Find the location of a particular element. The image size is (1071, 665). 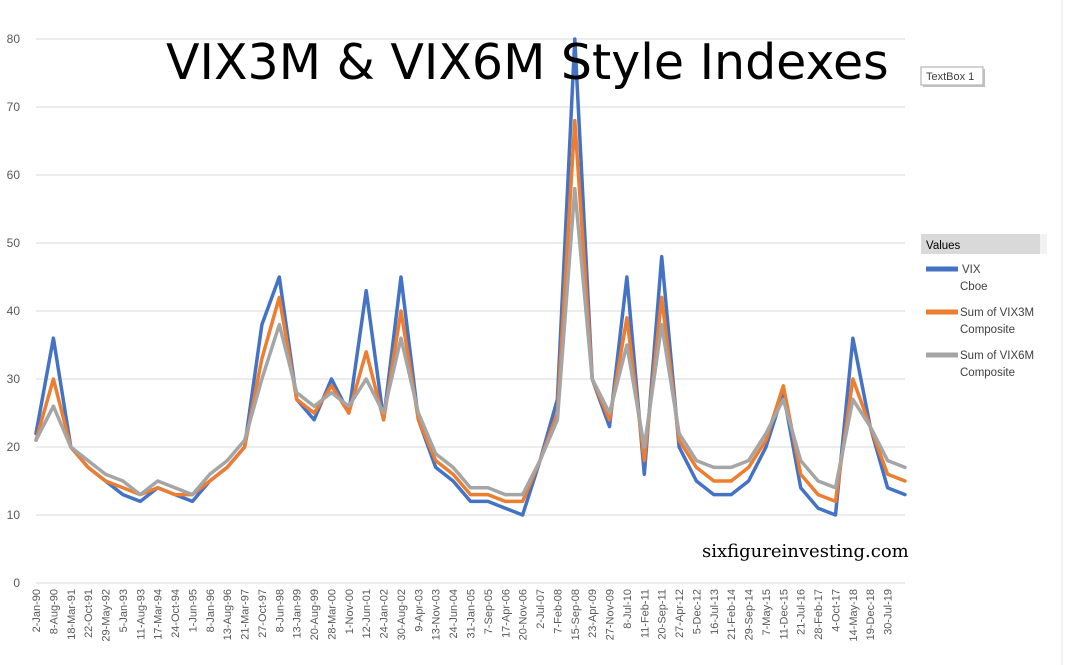

x-tick-label: 21-Feb-14 is located at coordinates (732, 614).